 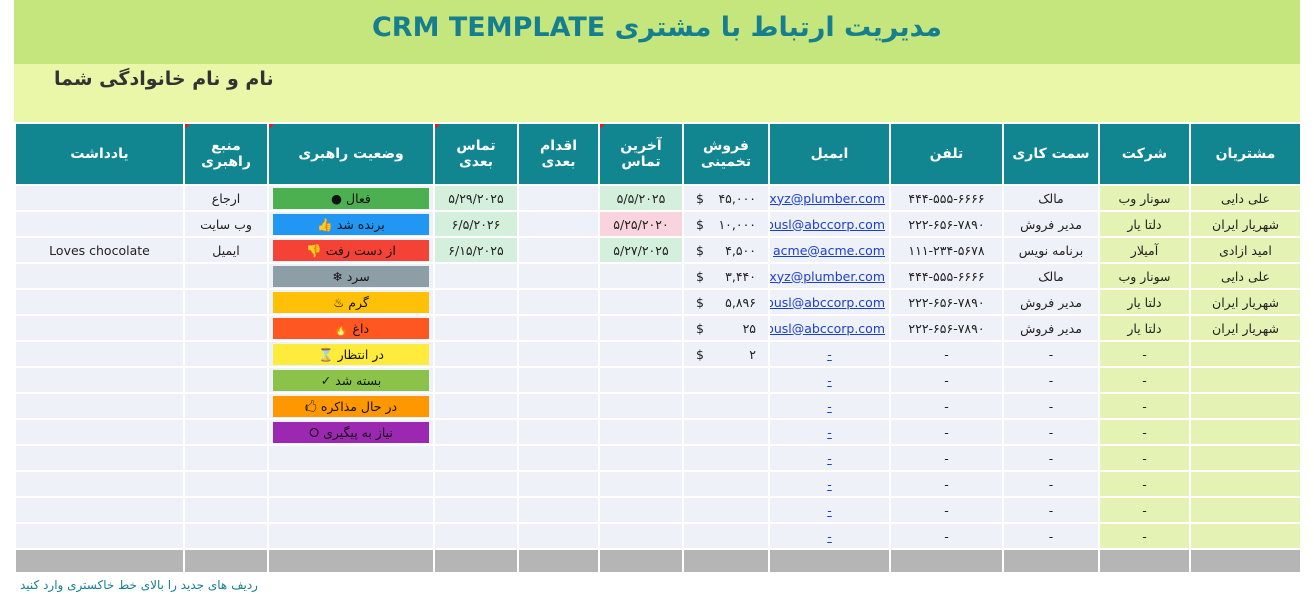 What do you see at coordinates (226, 155) in the screenshot?
I see `col-lead-source: منبع راهبری` at bounding box center [226, 155].